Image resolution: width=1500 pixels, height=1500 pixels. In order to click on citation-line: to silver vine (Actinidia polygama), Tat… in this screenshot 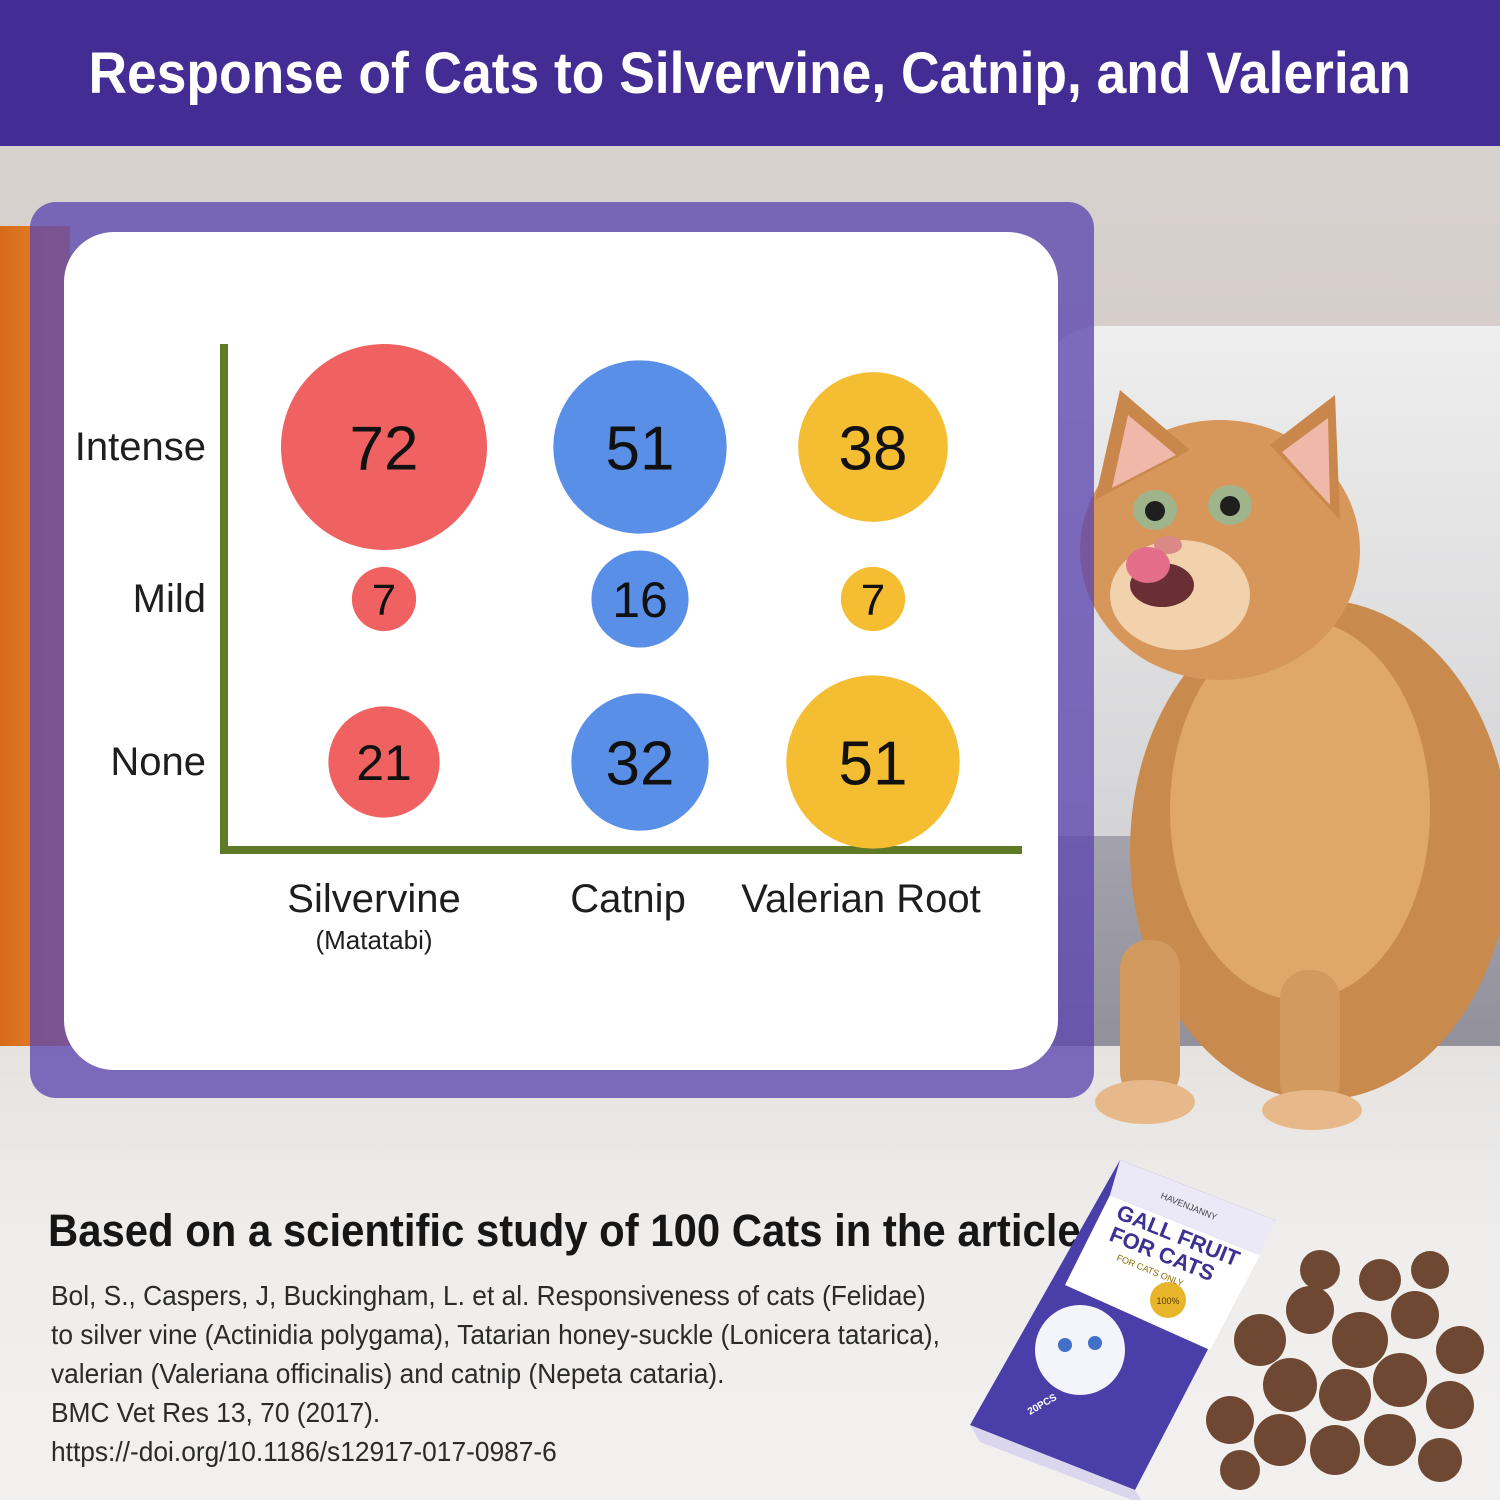, I will do `click(495, 1334)`.